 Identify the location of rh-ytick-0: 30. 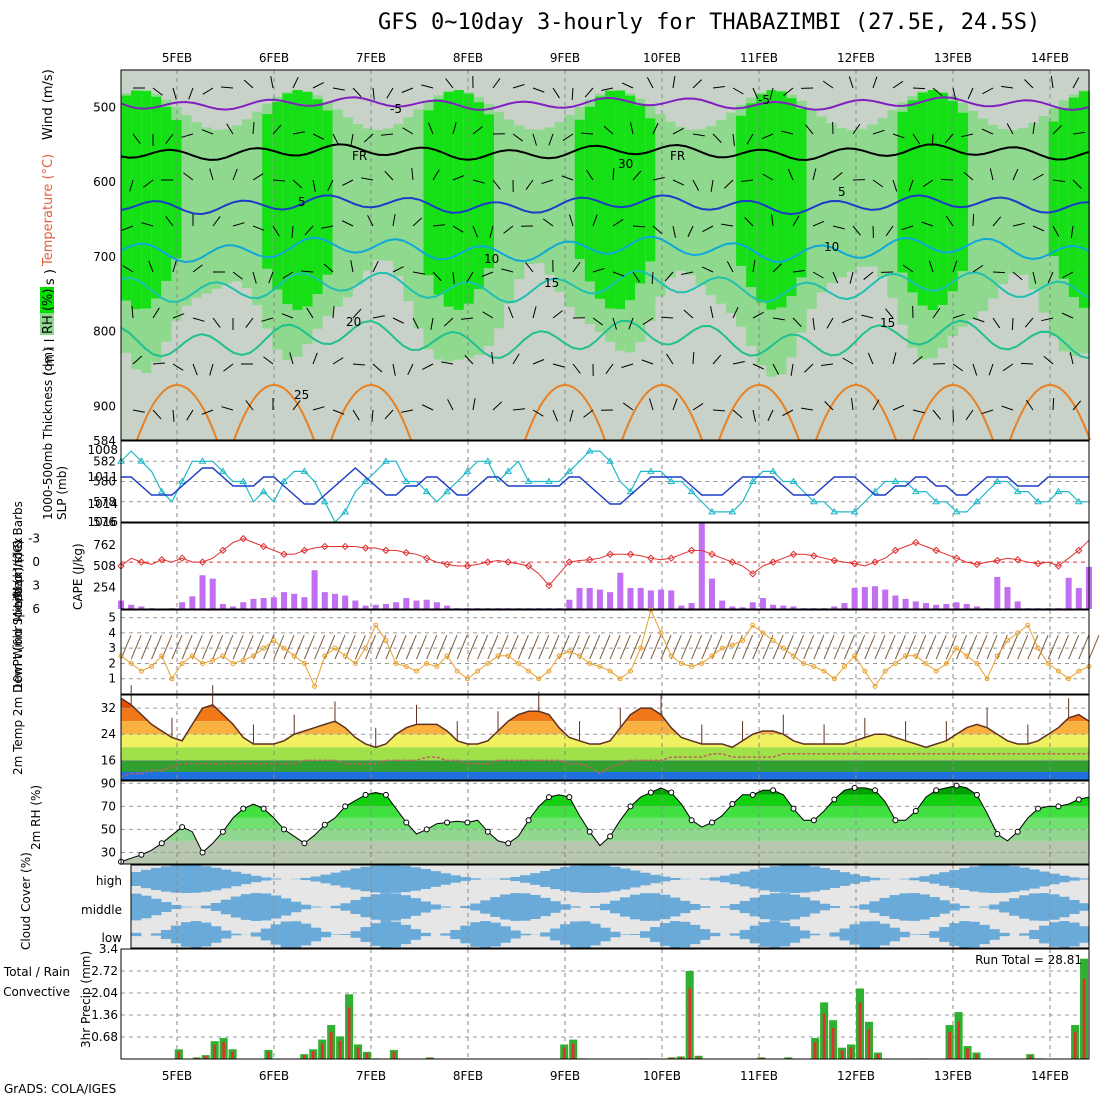
(108, 852).